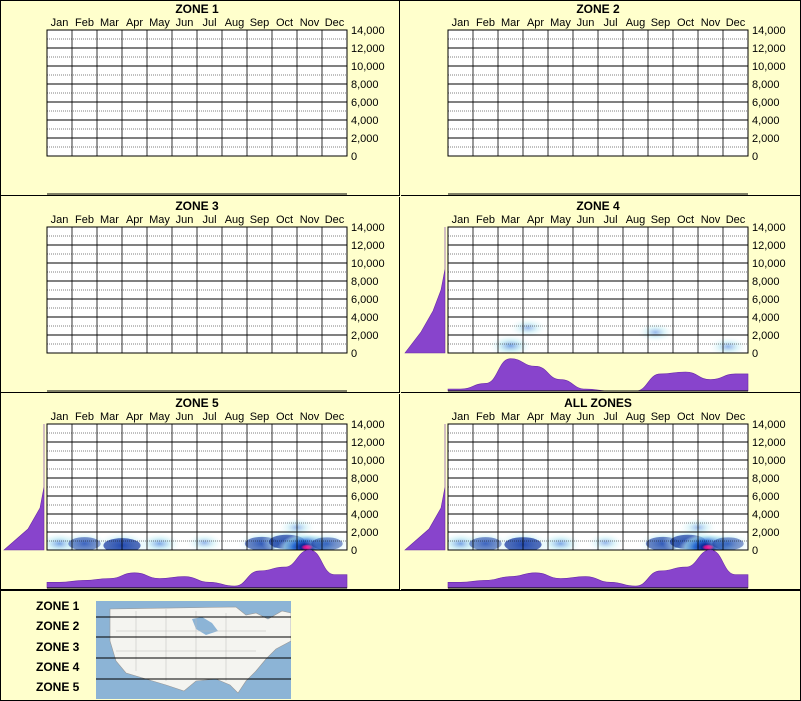 This screenshot has height=701, width=801. What do you see at coordinates (58, 626) in the screenshot?
I see `legend-zone-2: ZONE 2` at bounding box center [58, 626].